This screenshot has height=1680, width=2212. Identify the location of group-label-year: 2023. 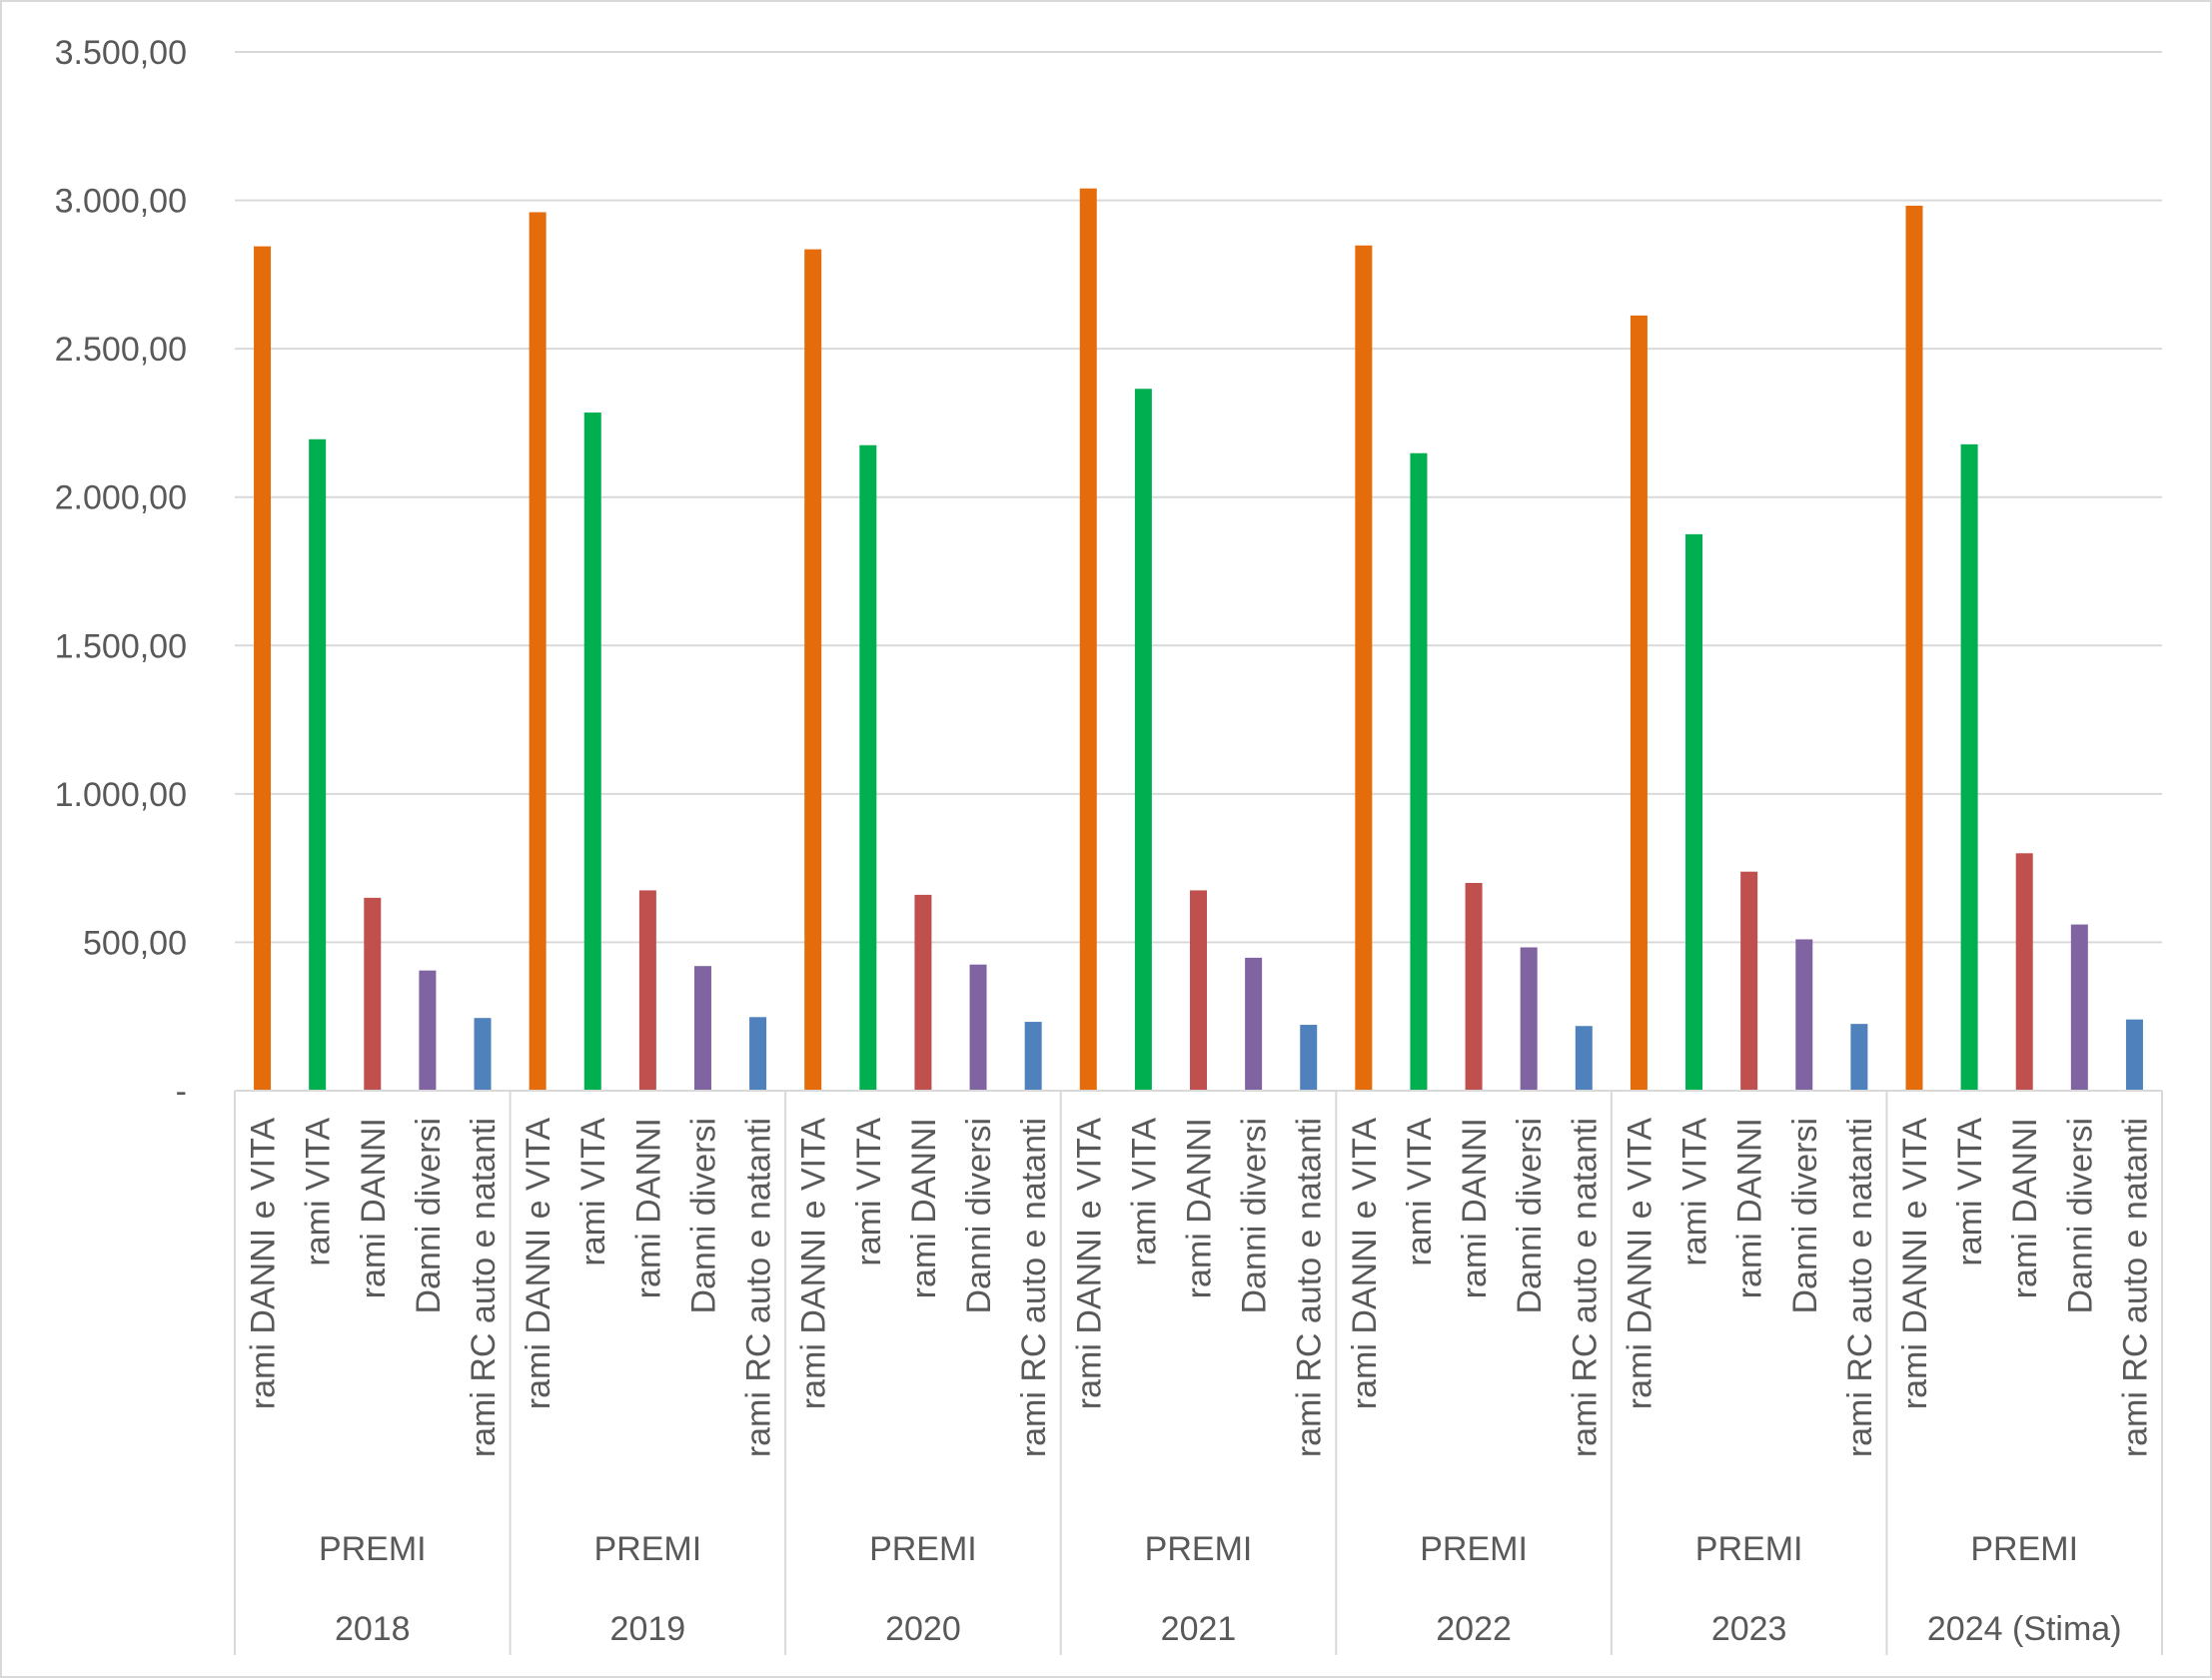
(1749, 1629).